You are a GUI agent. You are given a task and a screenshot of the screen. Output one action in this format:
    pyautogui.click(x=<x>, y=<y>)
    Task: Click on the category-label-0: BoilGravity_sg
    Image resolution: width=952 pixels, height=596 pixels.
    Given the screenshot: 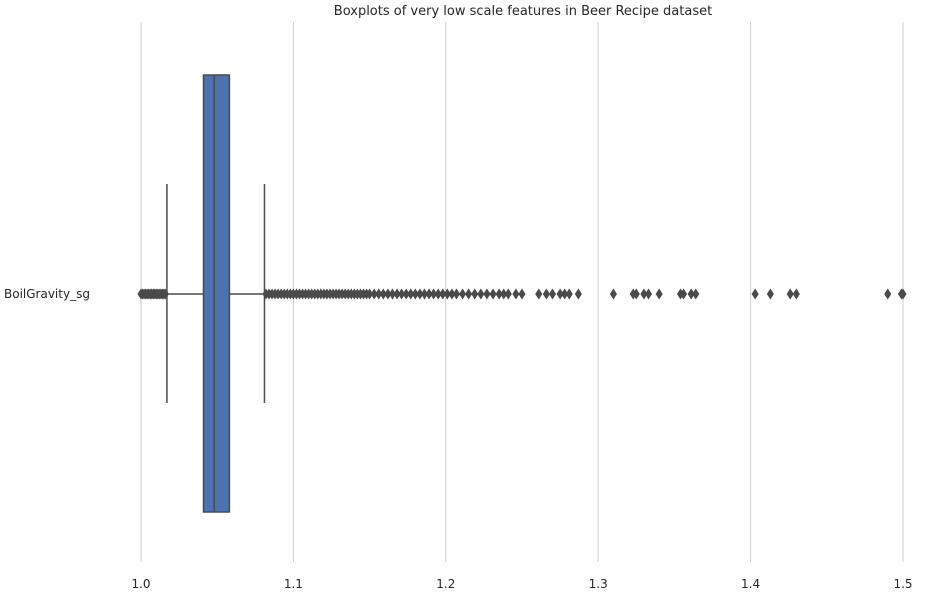 What is the action you would take?
    pyautogui.click(x=47, y=294)
    